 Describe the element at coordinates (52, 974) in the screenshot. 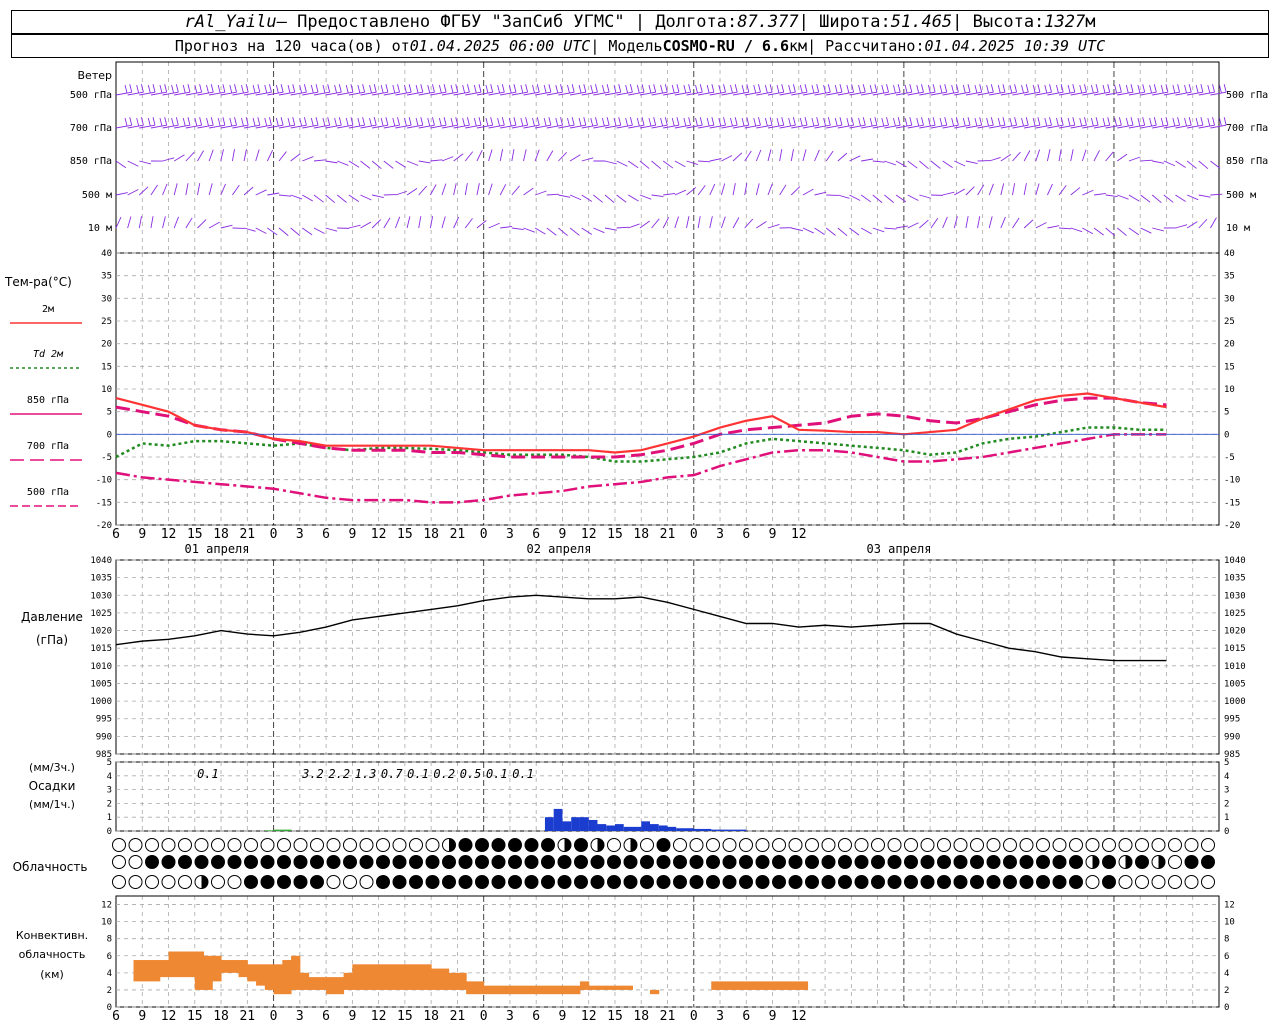

I see `convective-unit: (км)` at that location.